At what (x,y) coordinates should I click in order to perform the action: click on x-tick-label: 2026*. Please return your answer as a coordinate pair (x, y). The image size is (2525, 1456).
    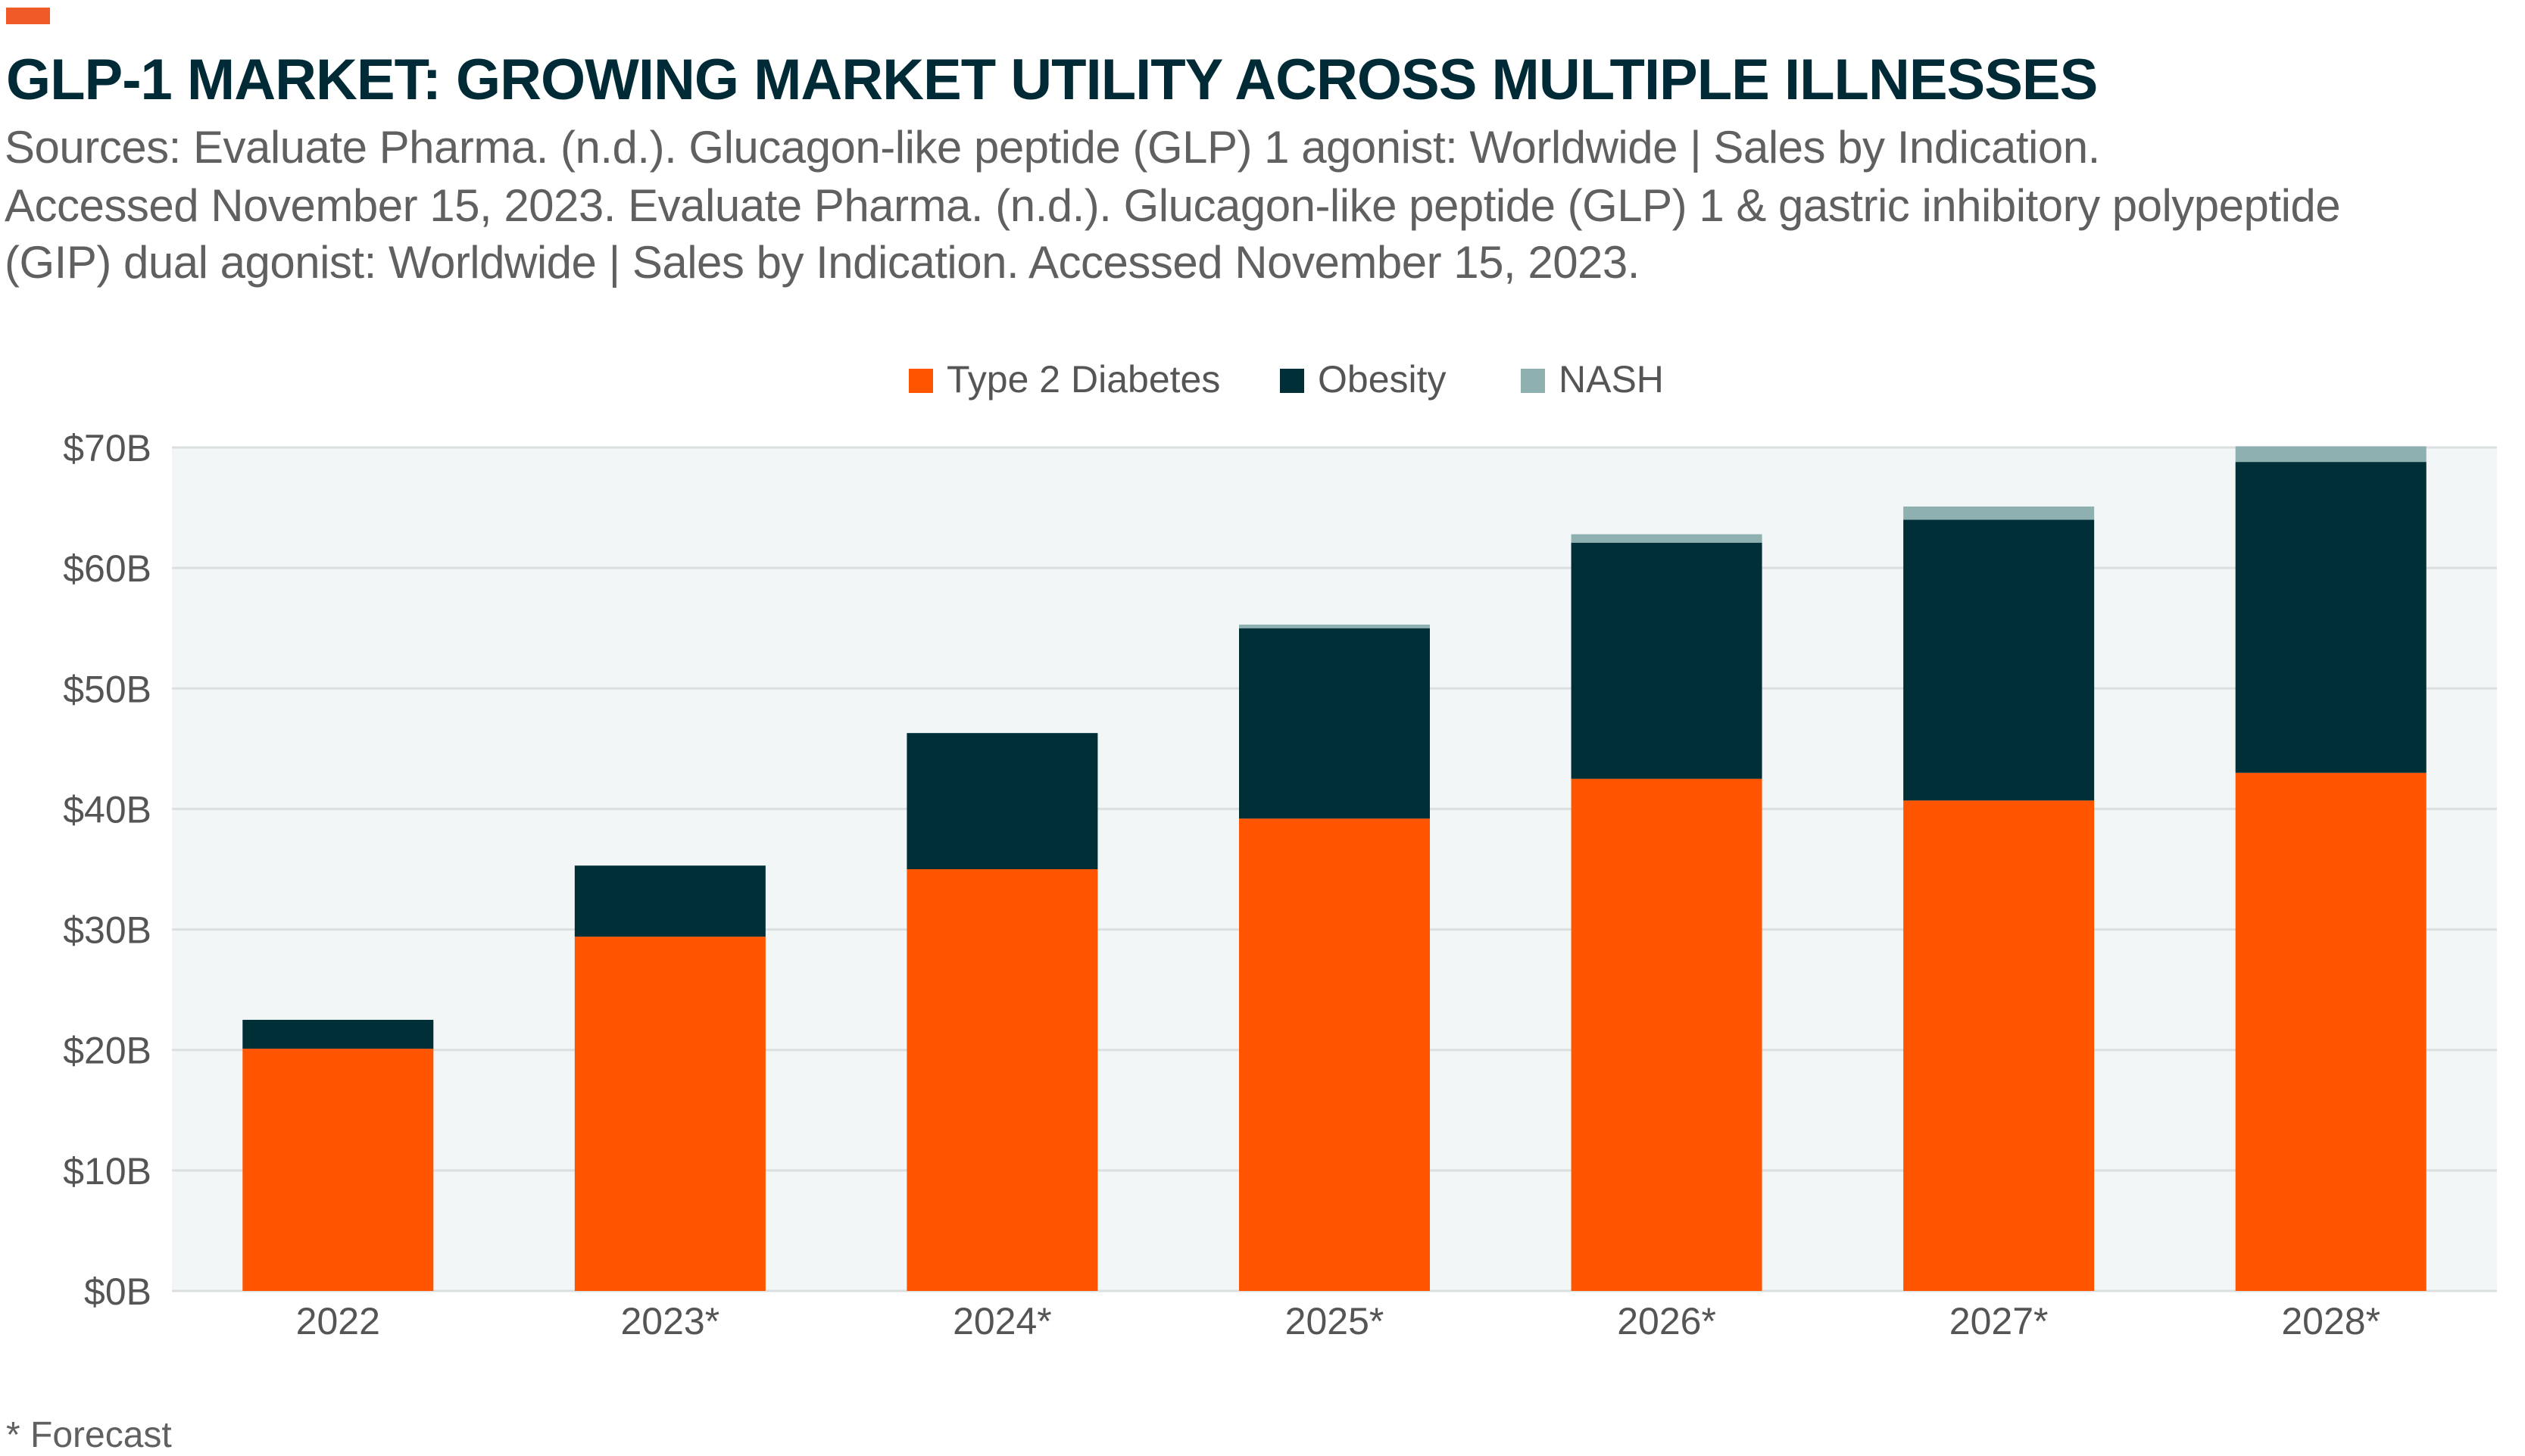
    Looking at the image, I should click on (1666, 1321).